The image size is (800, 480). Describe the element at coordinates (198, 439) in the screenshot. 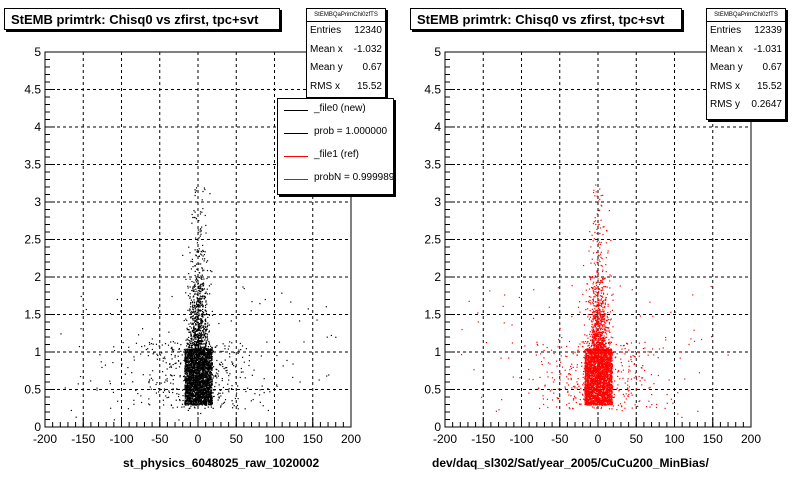

I see `x-tick-label: 0` at that location.